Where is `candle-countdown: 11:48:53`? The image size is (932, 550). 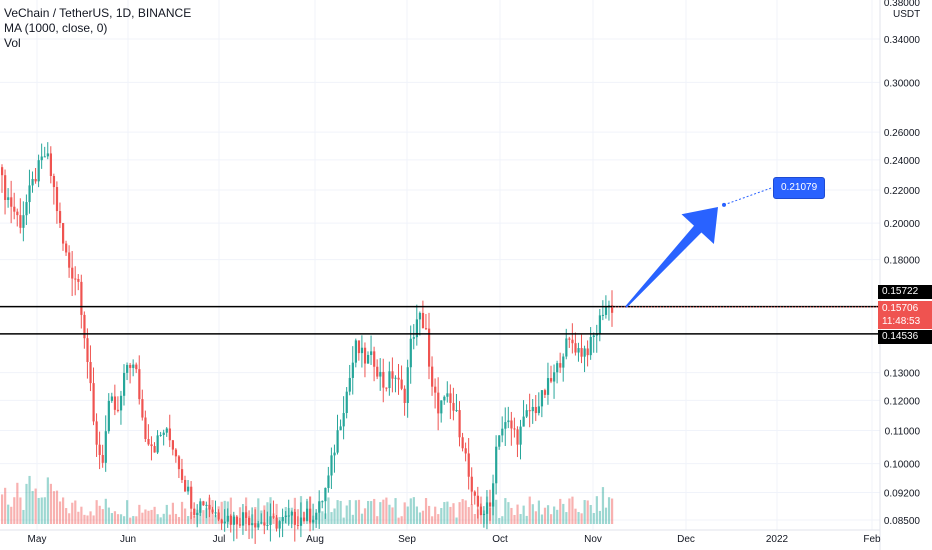 candle-countdown: 11:48:53 is located at coordinates (901, 321).